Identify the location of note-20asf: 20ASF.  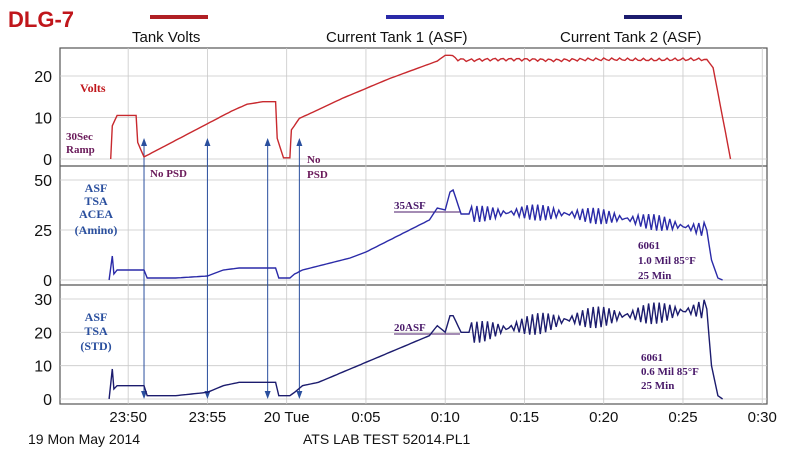
(410, 328).